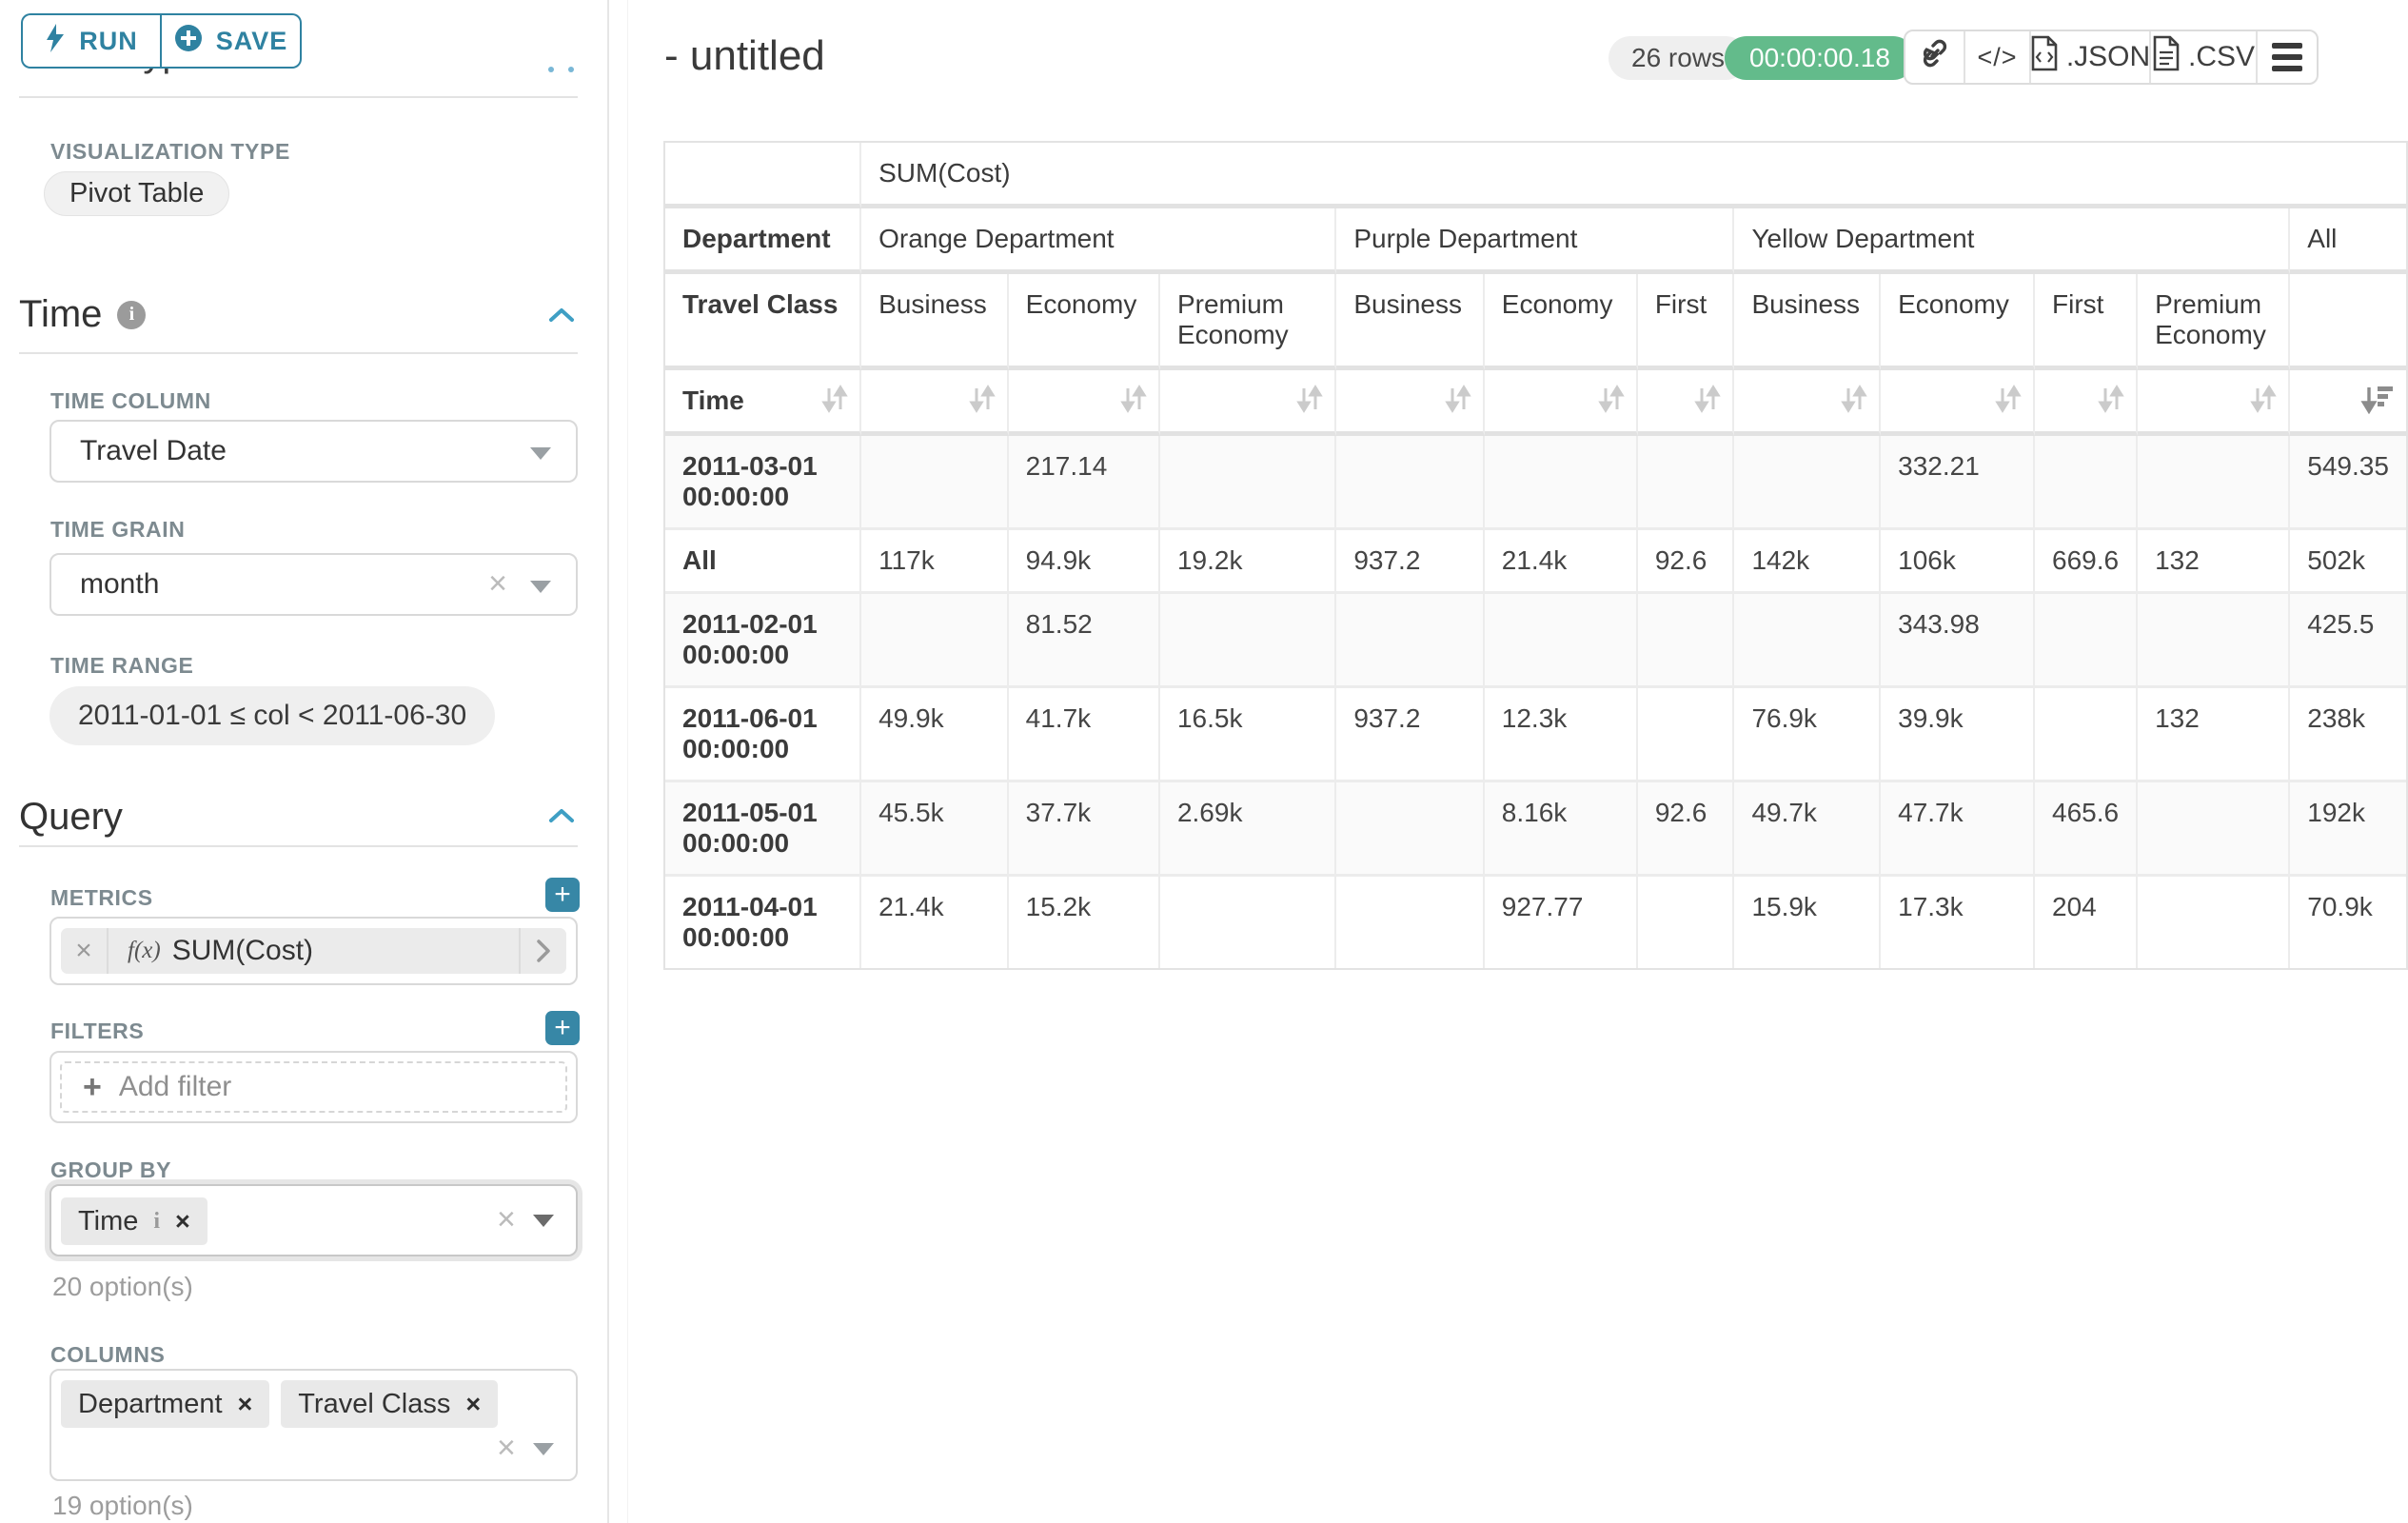  What do you see at coordinates (85, 951) in the screenshot?
I see `remove-metric-icon: ×` at bounding box center [85, 951].